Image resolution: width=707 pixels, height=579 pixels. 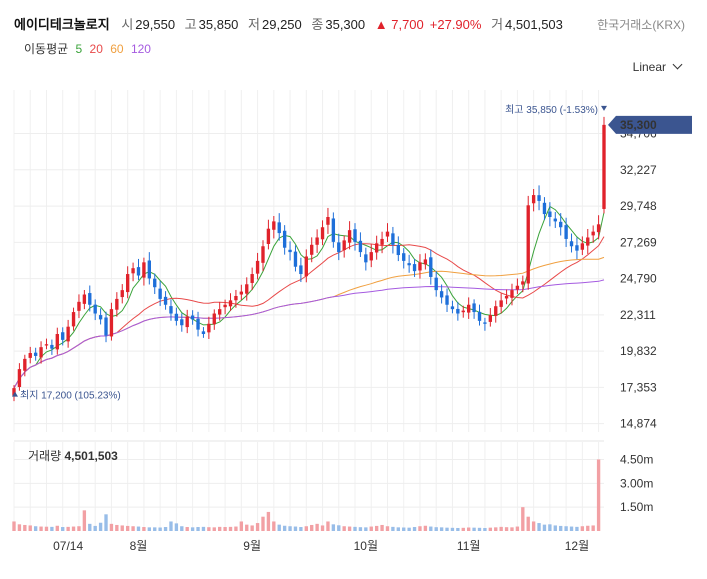 I want to click on volume-tick-label: 3.00m, so click(x=636, y=483).